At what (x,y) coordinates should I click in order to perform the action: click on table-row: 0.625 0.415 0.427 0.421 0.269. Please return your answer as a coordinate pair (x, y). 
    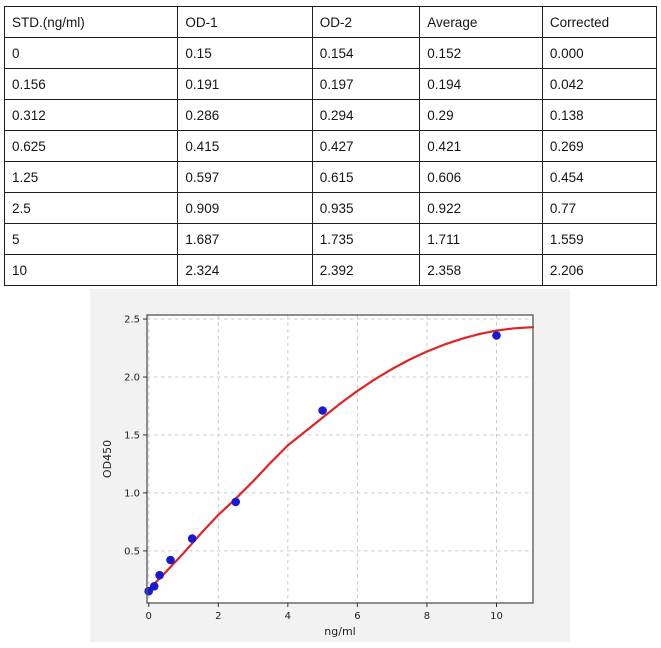
    Looking at the image, I should click on (330, 146).